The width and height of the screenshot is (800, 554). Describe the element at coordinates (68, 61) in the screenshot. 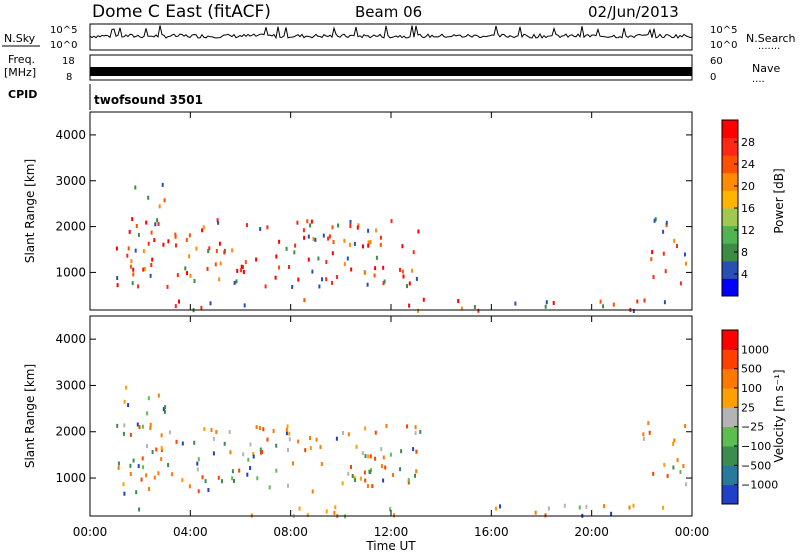

I see `freq-tick-top: 18` at that location.